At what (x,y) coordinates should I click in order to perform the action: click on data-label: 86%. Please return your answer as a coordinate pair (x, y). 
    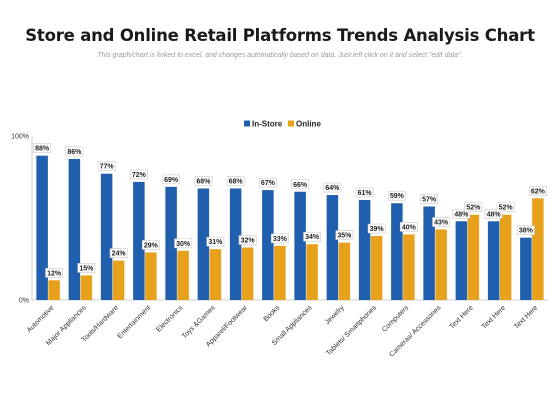
    Looking at the image, I should click on (74, 152).